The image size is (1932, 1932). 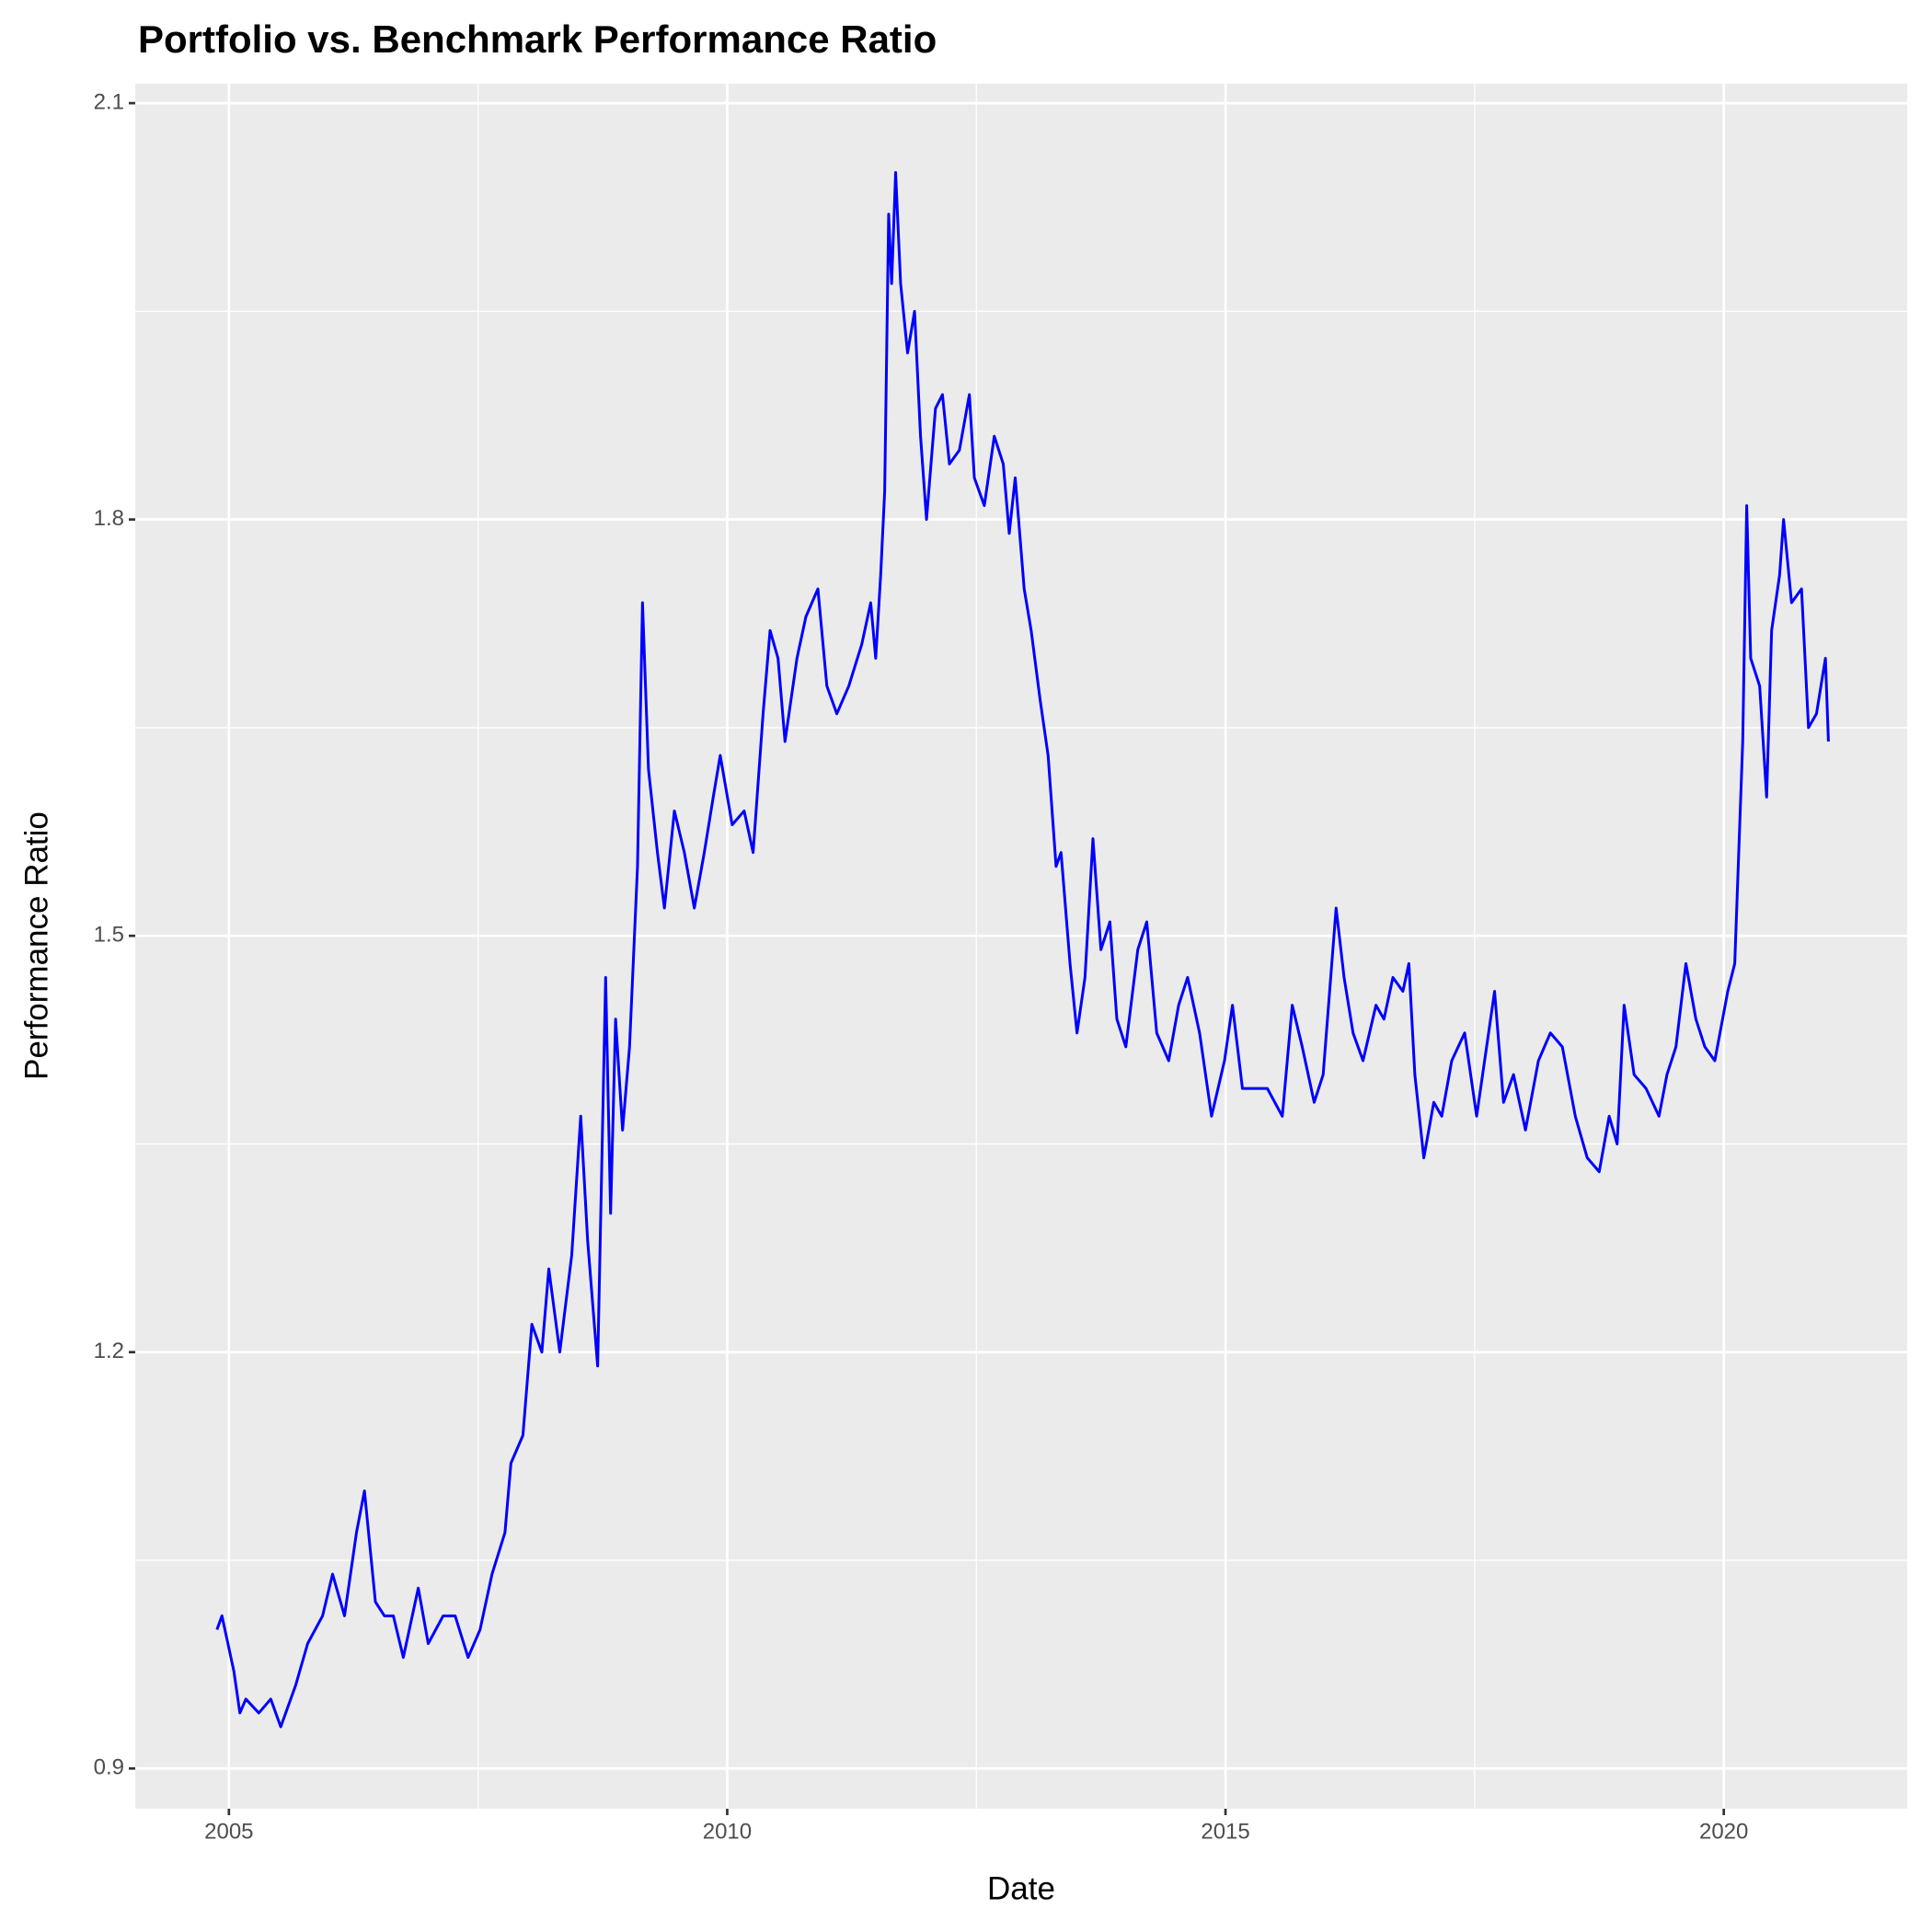 What do you see at coordinates (1021, 1888) in the screenshot?
I see `x-axis-title: Date` at bounding box center [1021, 1888].